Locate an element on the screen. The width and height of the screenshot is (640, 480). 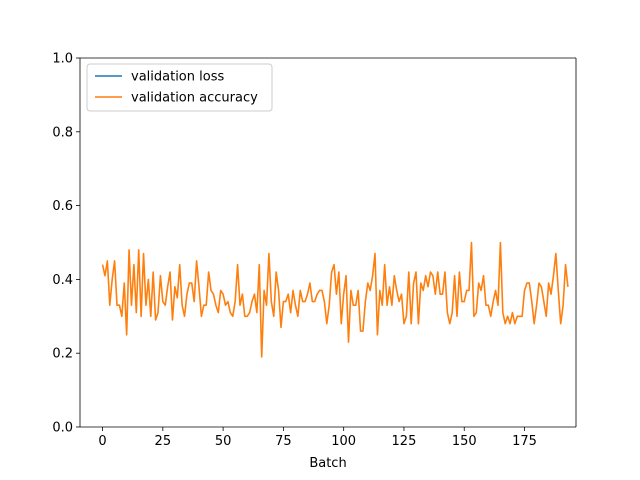
x-tick-label: 175 is located at coordinates (524, 441).